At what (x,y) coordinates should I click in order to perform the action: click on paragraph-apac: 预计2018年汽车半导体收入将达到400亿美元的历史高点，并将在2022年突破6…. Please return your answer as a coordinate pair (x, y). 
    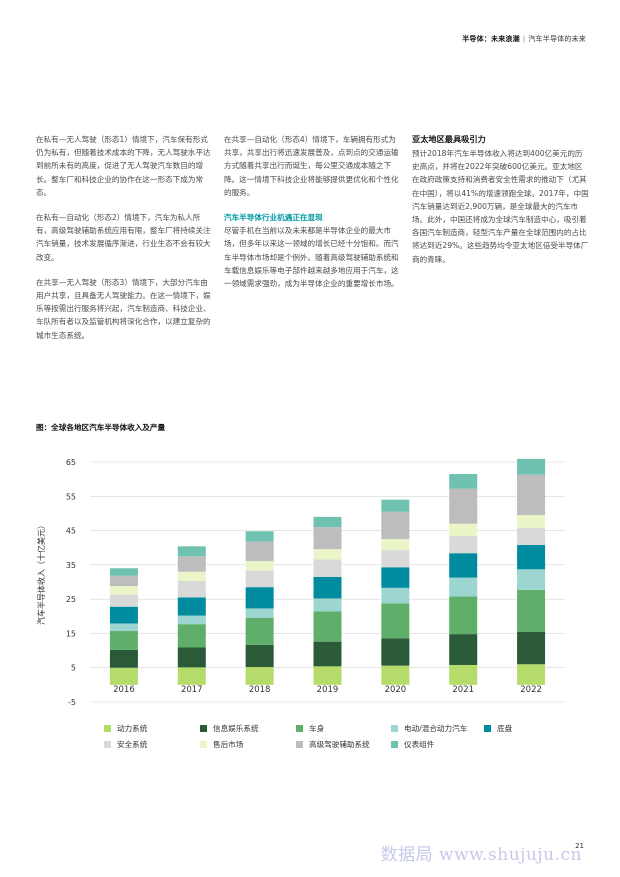
    Looking at the image, I should click on (500, 206).